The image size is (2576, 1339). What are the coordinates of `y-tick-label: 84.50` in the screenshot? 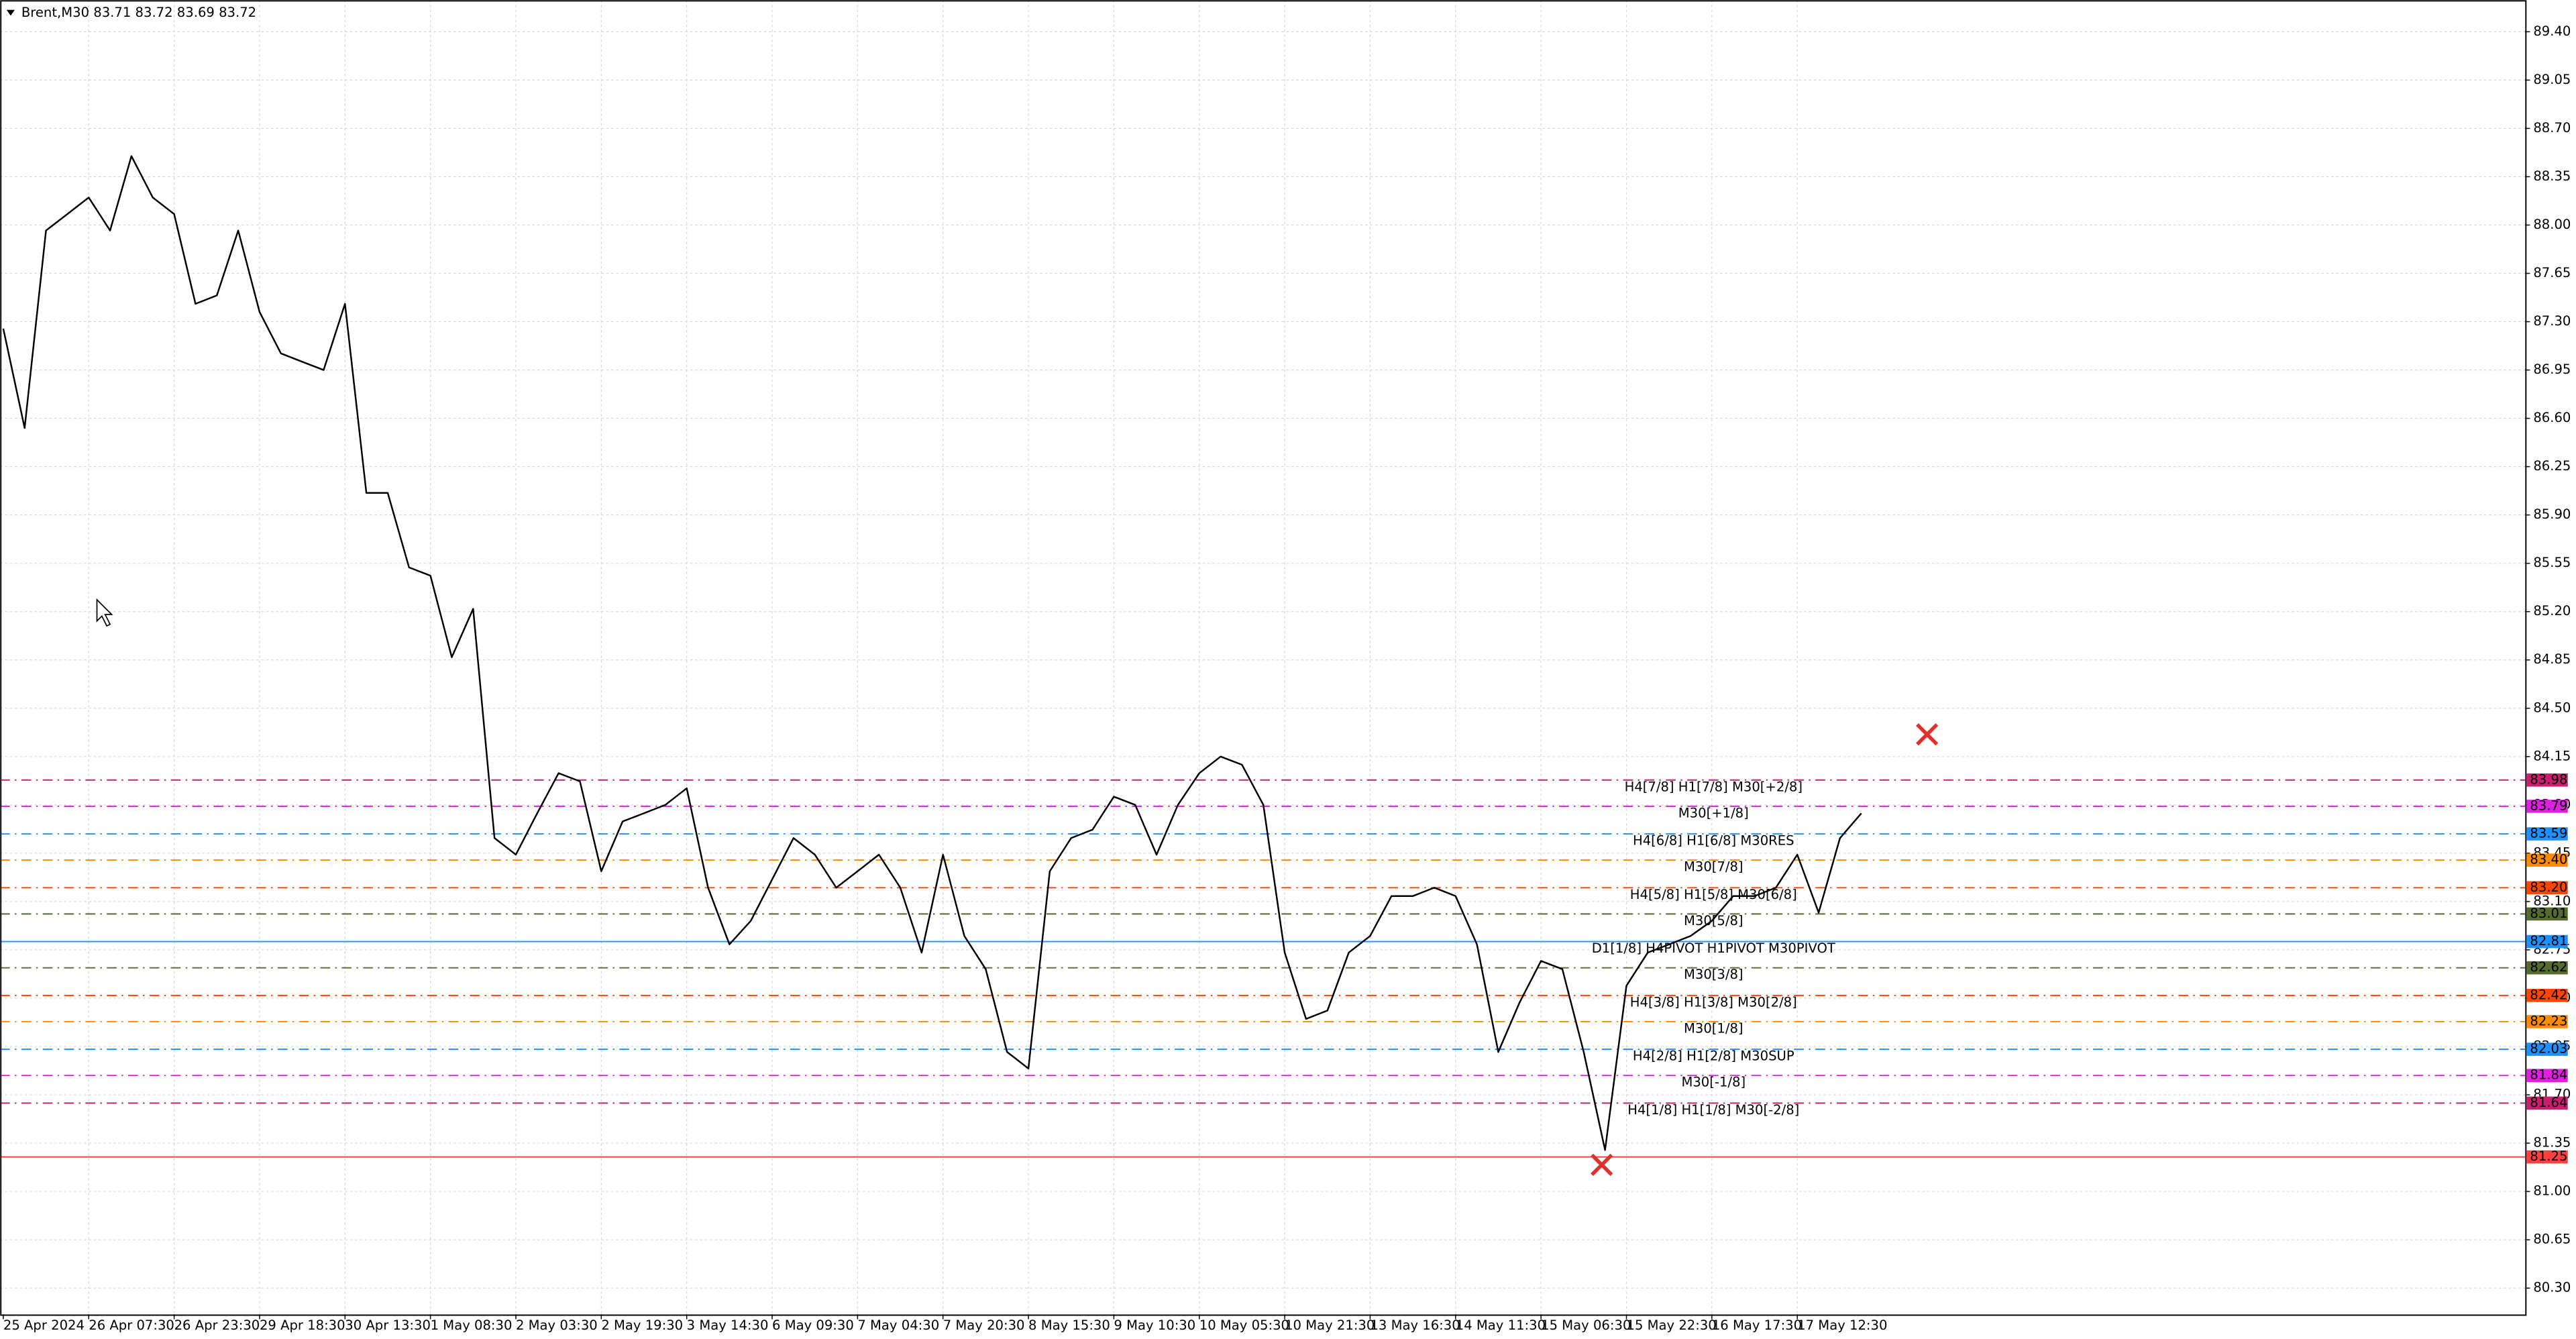 It's located at (2552, 707).